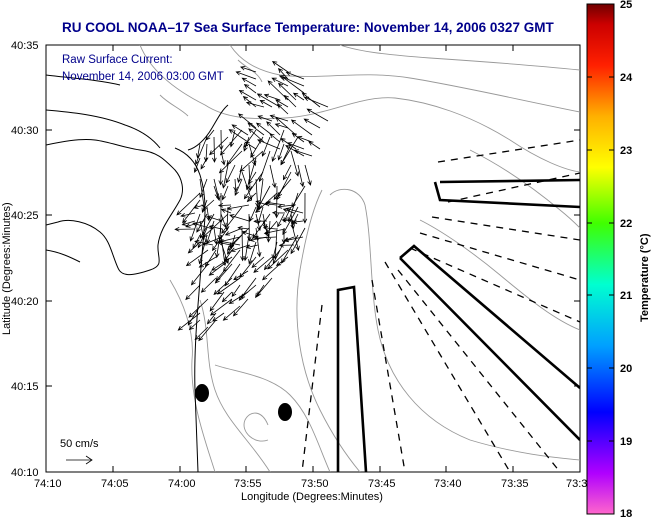 This screenshot has width=651, height=523. I want to click on y-tick-label: 40:25, so click(25, 216).